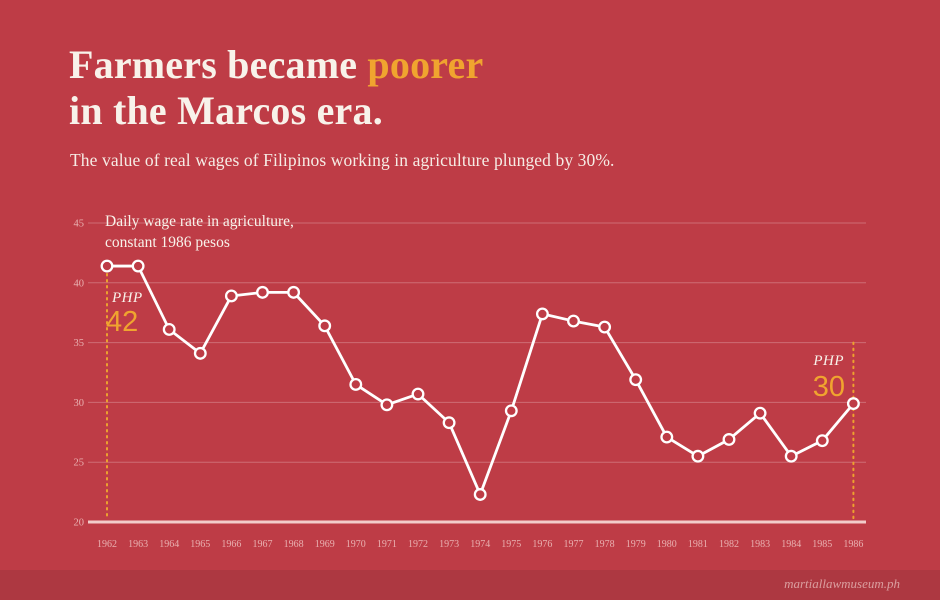 The width and height of the screenshot is (940, 600). I want to click on x-tick-label-1975: 1975, so click(511, 544).